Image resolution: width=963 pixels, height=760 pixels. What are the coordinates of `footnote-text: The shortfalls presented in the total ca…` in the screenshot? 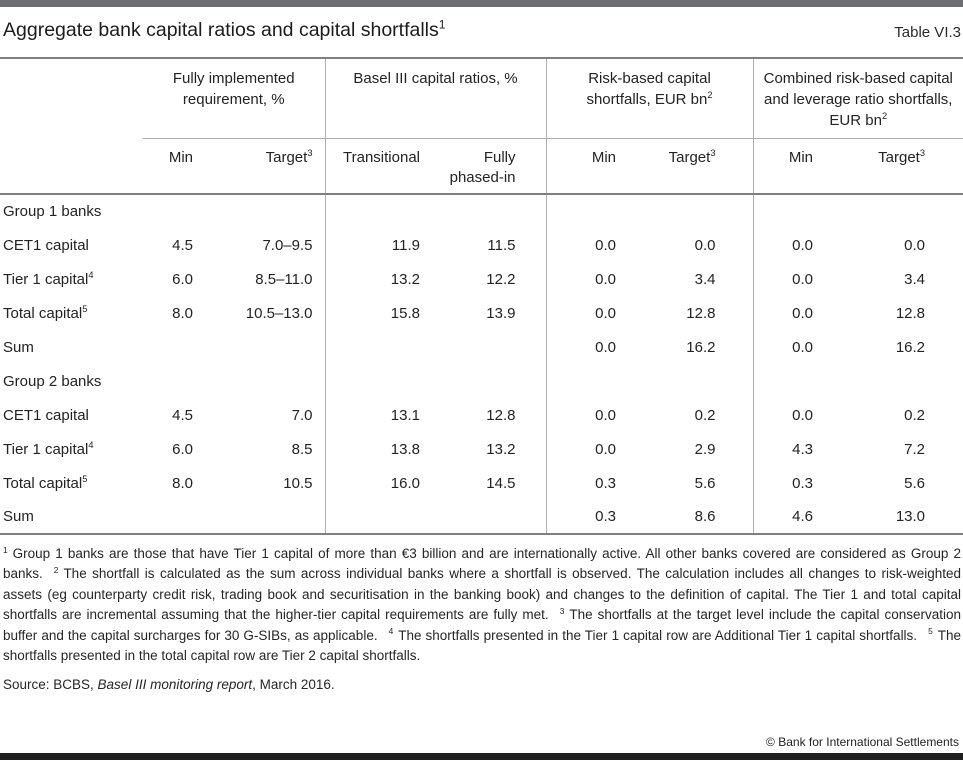 It's located at (482, 645).